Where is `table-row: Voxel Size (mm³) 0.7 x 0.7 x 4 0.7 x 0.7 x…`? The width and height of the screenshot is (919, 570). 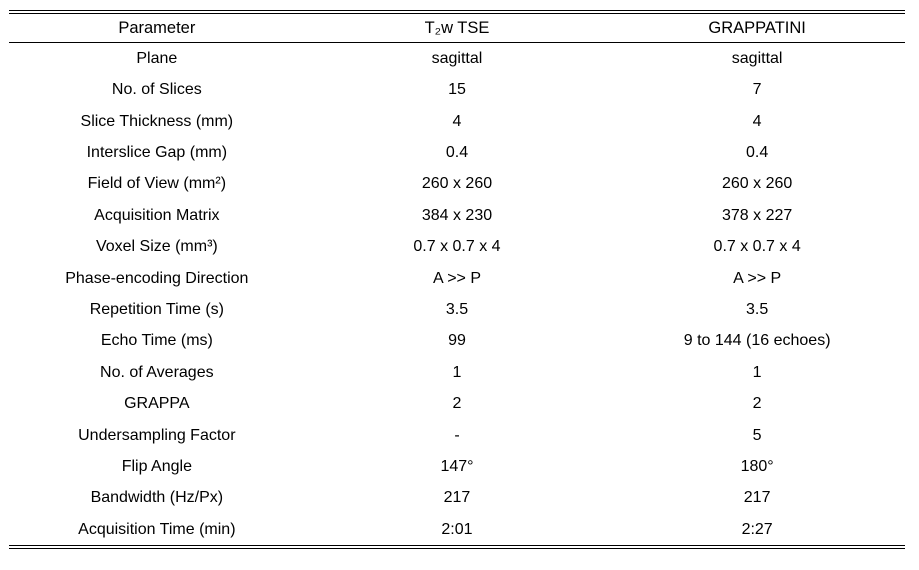 table-row: Voxel Size (mm³) 0.7 x 0.7 x 4 0.7 x 0.7 x… is located at coordinates (457, 246).